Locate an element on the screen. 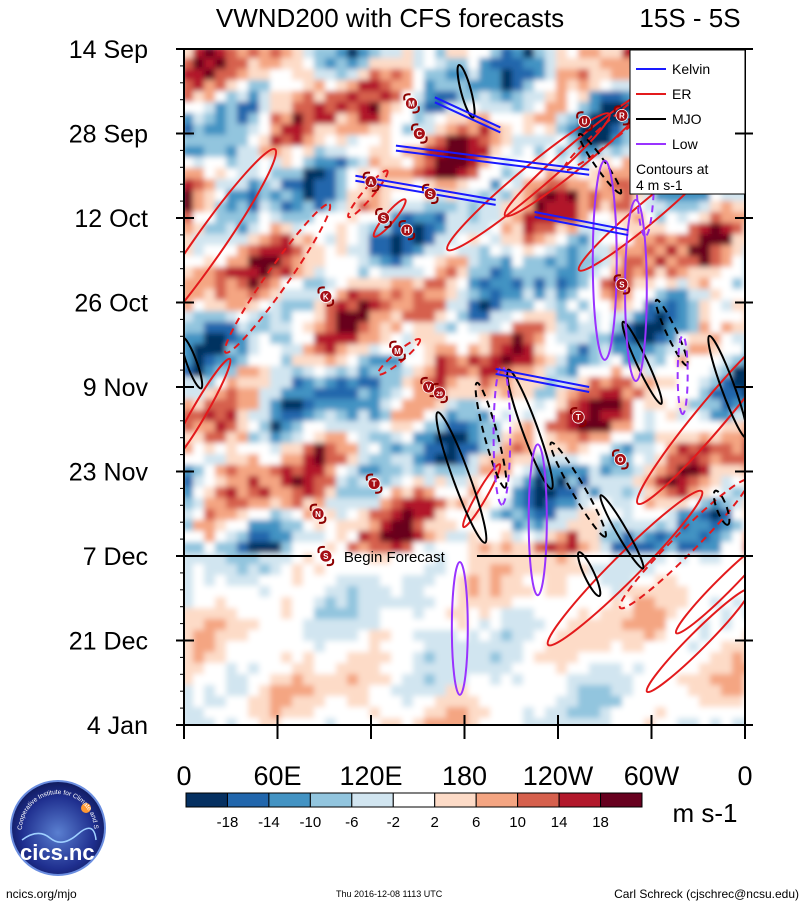 The image size is (809, 907). er-contour is located at coordinates (709, 586).